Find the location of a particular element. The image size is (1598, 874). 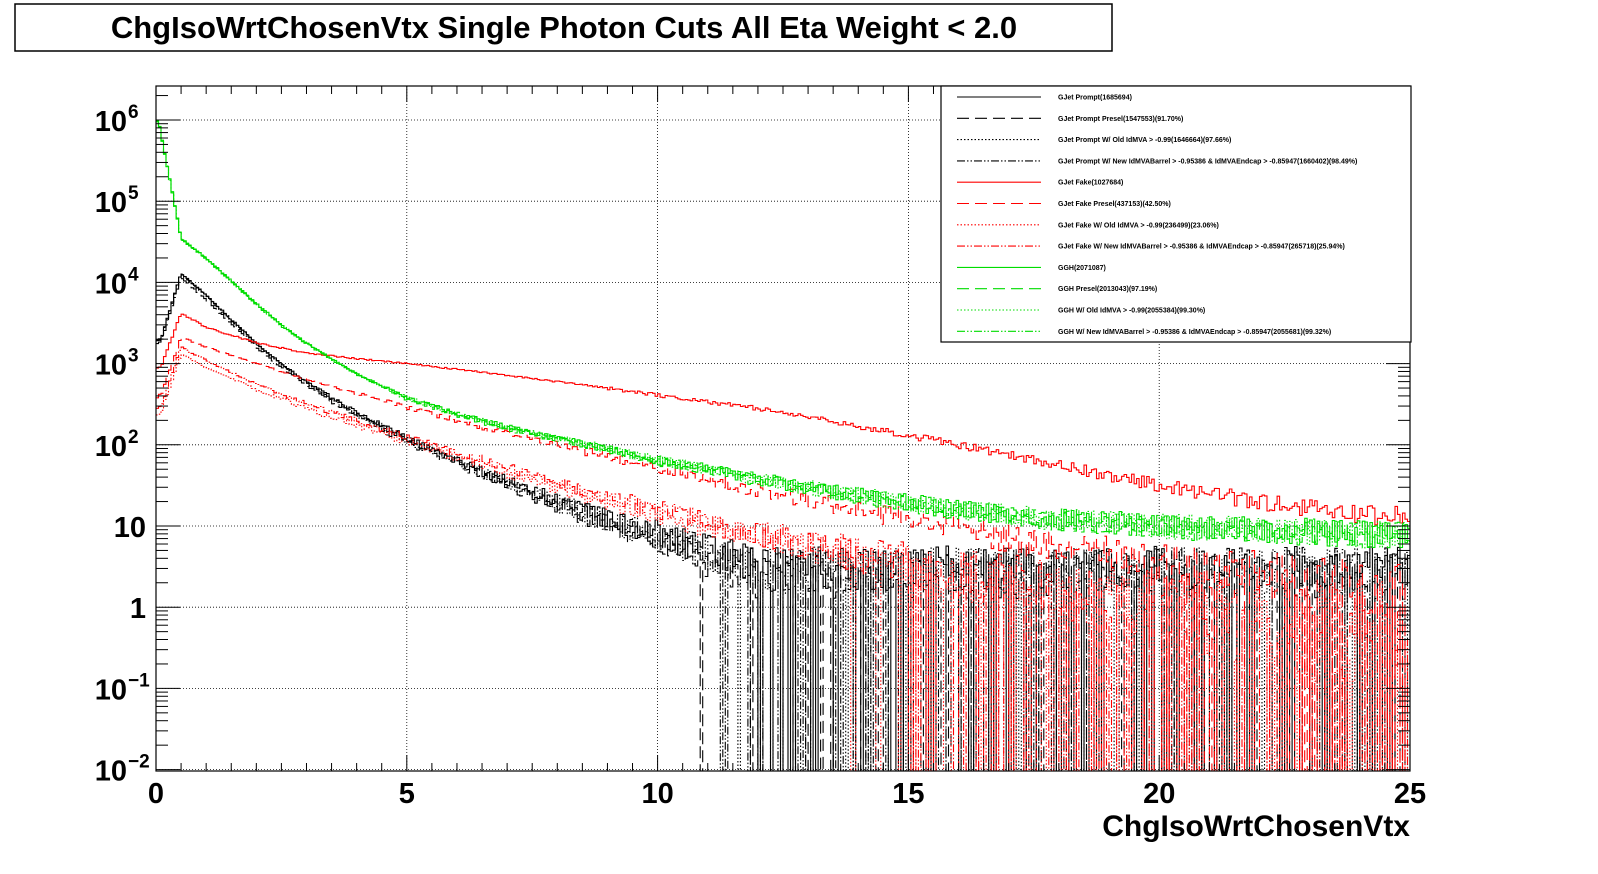

y-tick-label-exponent: 4 is located at coordinates (133, 274).